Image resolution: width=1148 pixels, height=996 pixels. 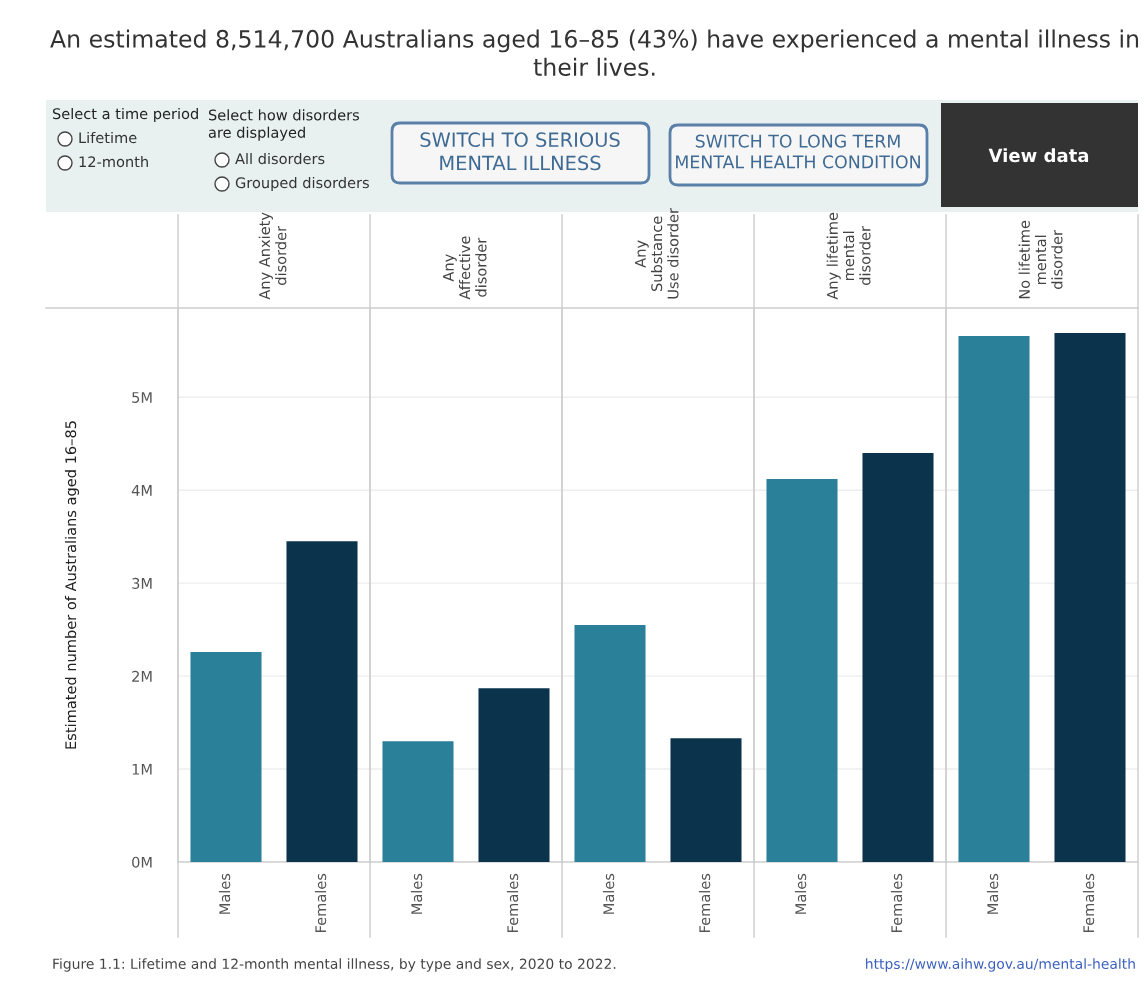 What do you see at coordinates (142, 583) in the screenshot?
I see `y-tick-label: 3M` at bounding box center [142, 583].